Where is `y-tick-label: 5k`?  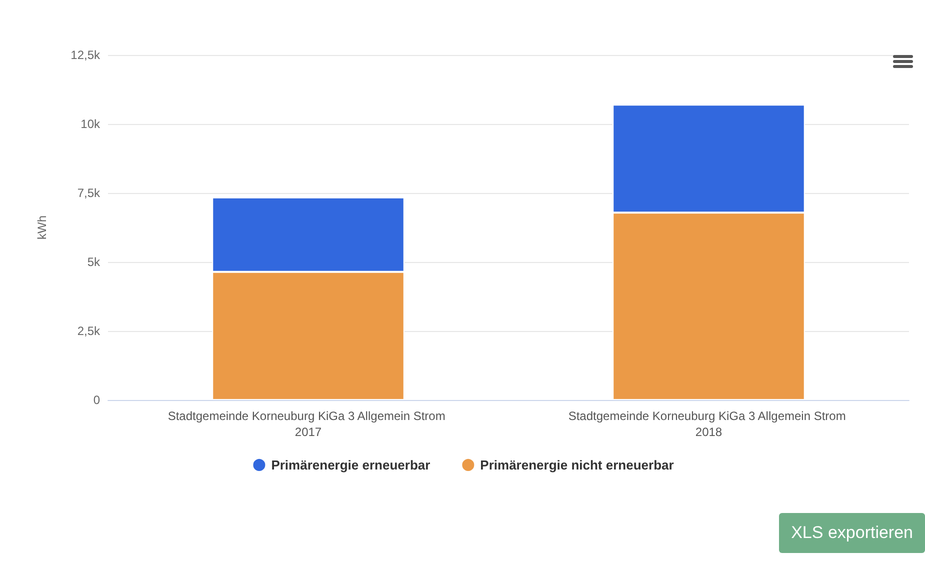
y-tick-label: 5k is located at coordinates (94, 262).